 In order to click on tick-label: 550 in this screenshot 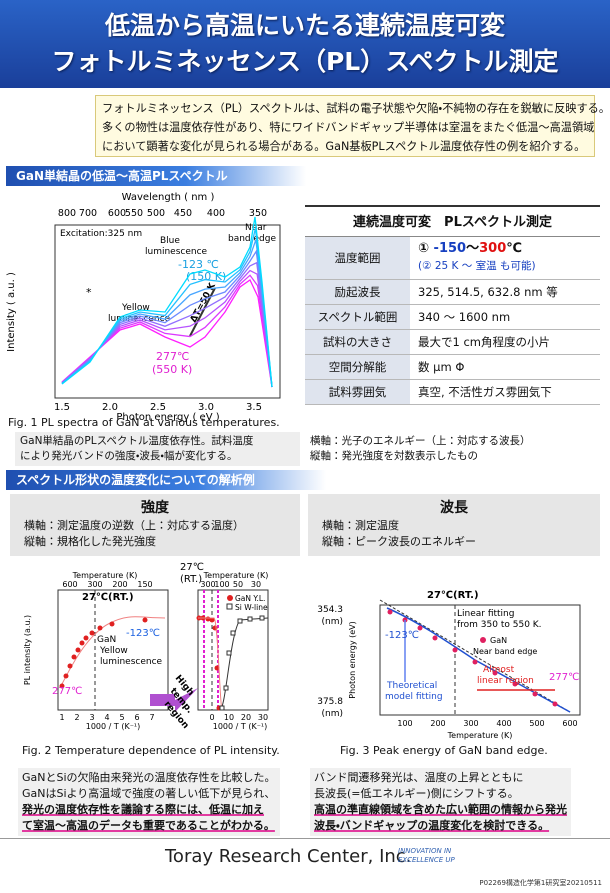, I will do `click(134, 213)`.